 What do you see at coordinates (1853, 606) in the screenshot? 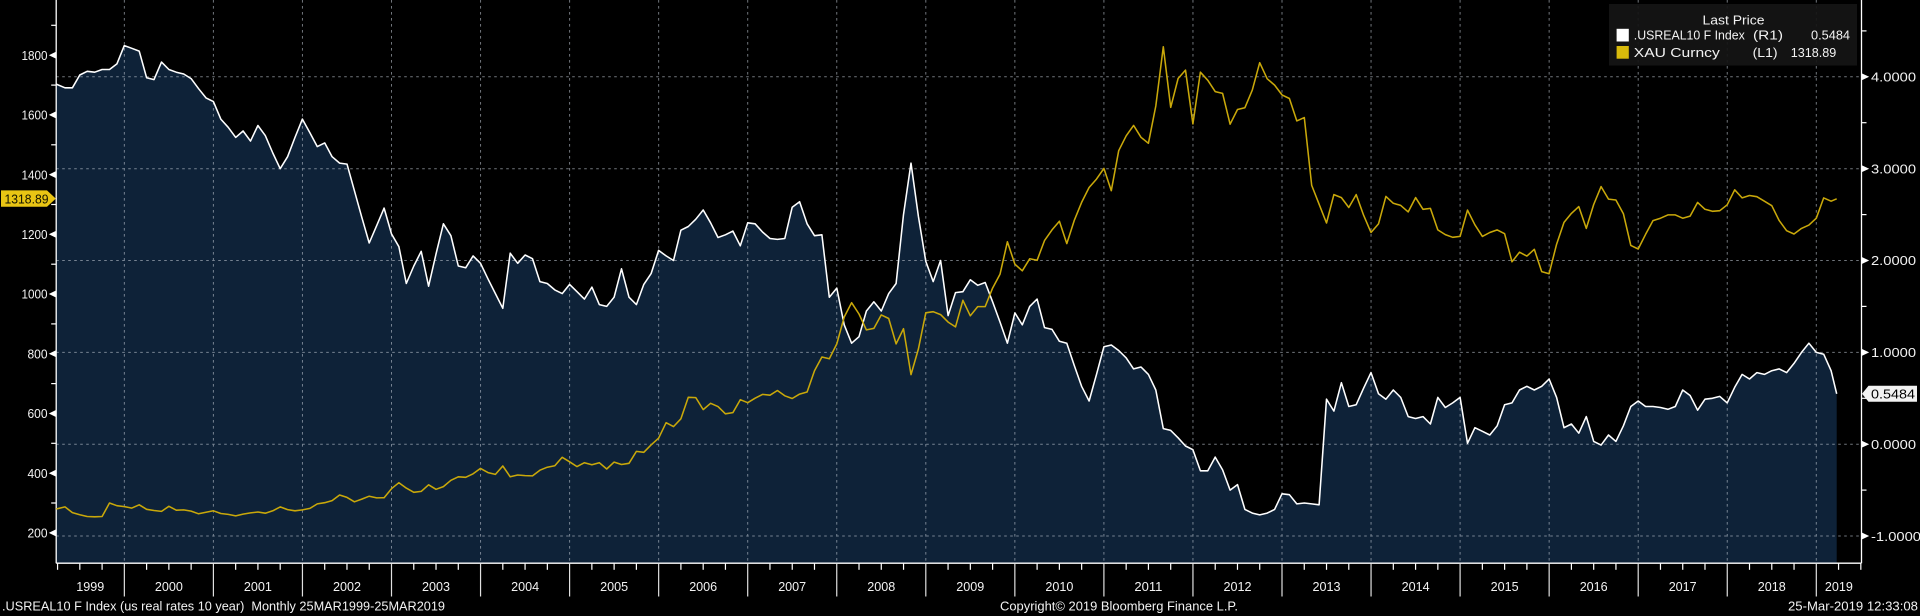
I see `svg-text: 25-Mar-2019 12:33:08` at bounding box center [1853, 606].